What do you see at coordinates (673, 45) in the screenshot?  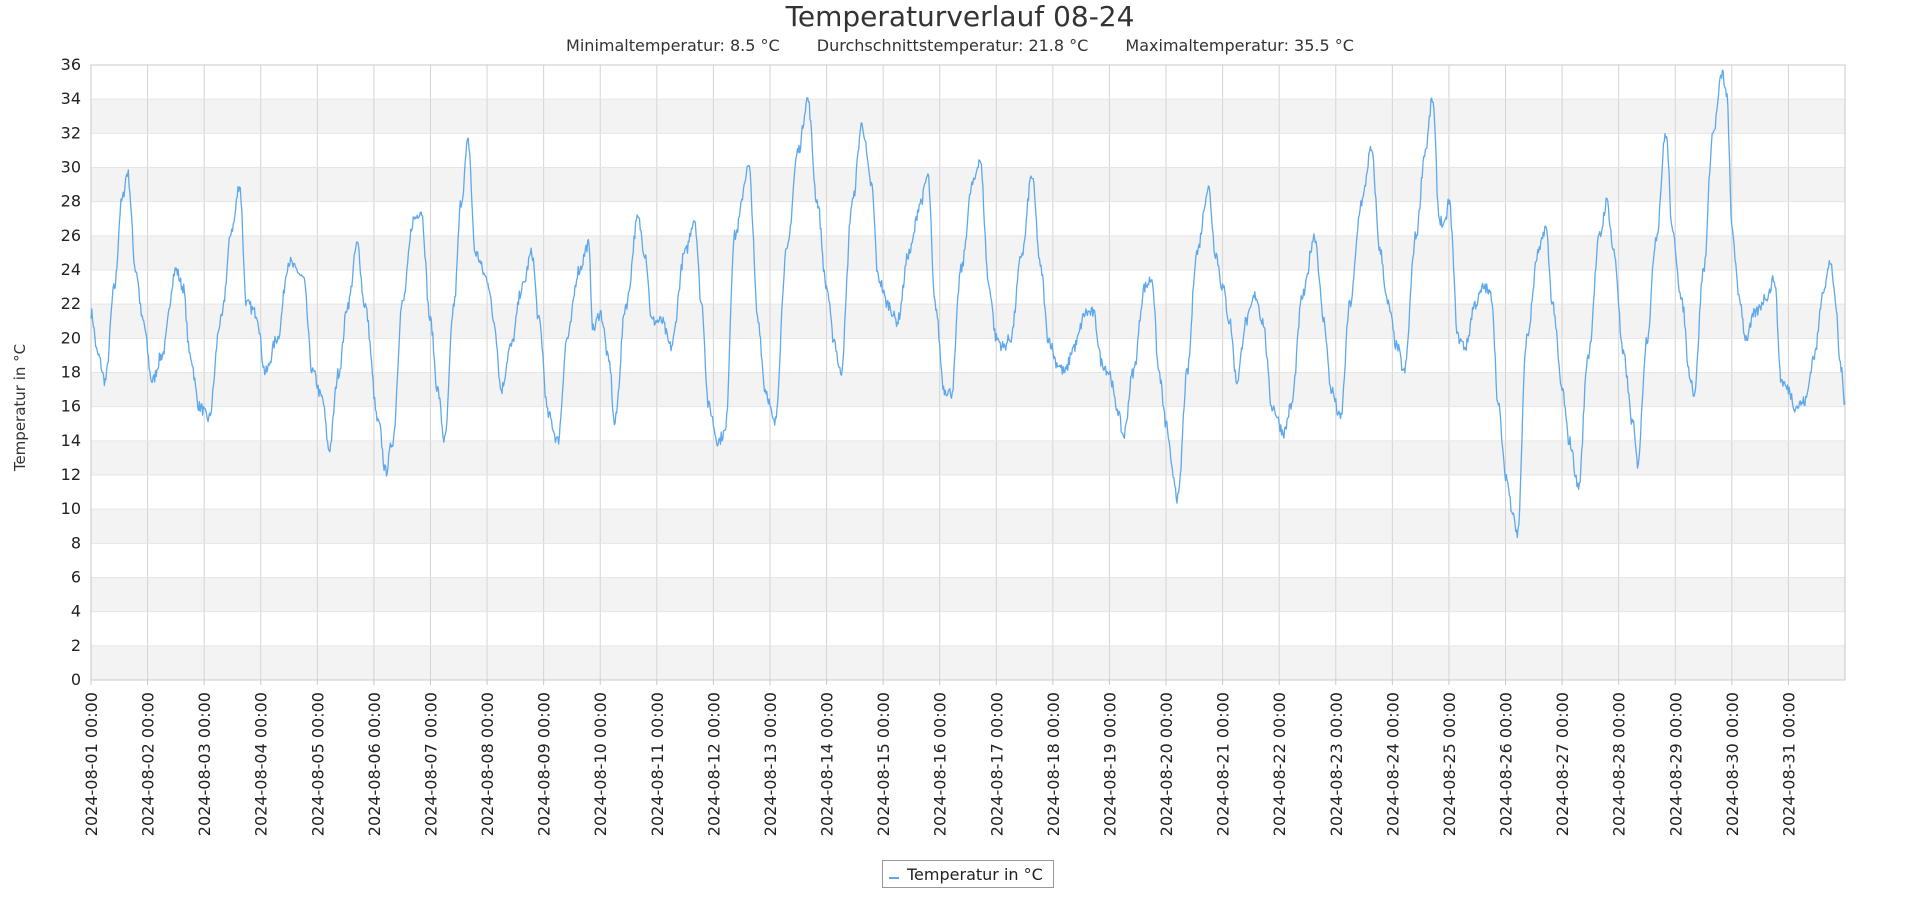 I see `min-temperature-label: Minimaltemperatur: 8.5 °C` at bounding box center [673, 45].